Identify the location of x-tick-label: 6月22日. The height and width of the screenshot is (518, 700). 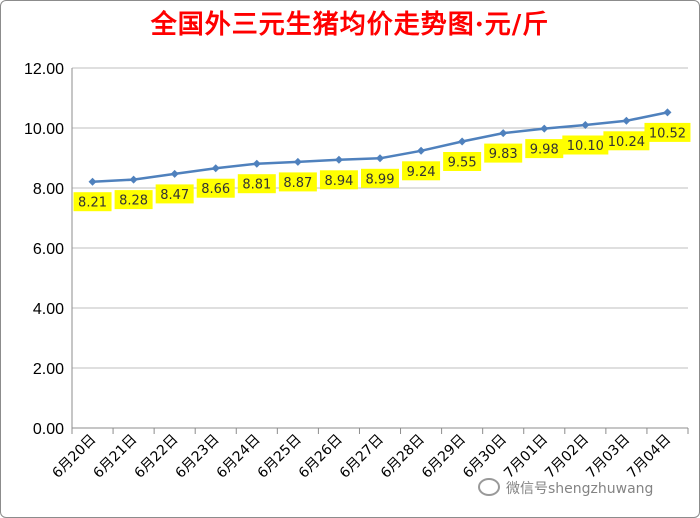
(156, 457).